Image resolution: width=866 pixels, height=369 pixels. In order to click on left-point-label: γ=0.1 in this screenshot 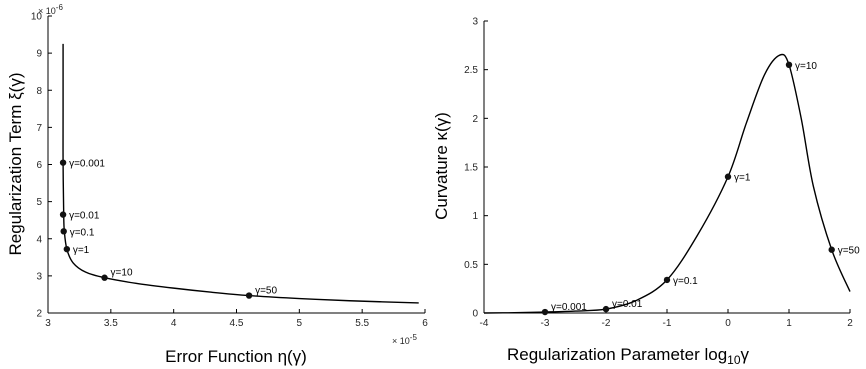, I will do `click(82, 232)`.